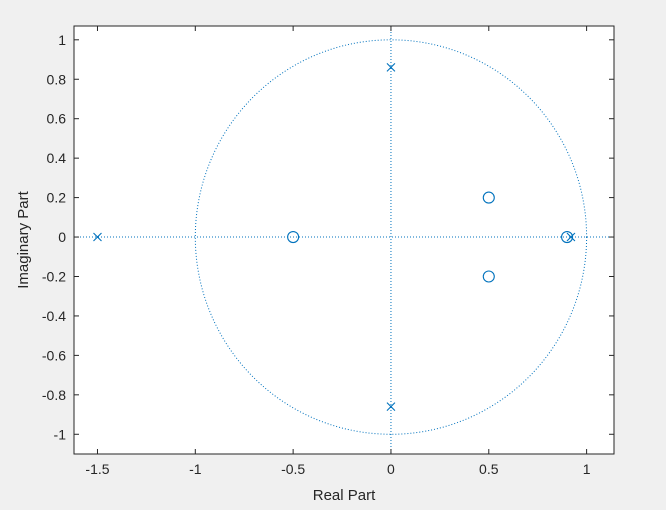  What do you see at coordinates (62, 40) in the screenshot?
I see `y-tick-label: 1` at bounding box center [62, 40].